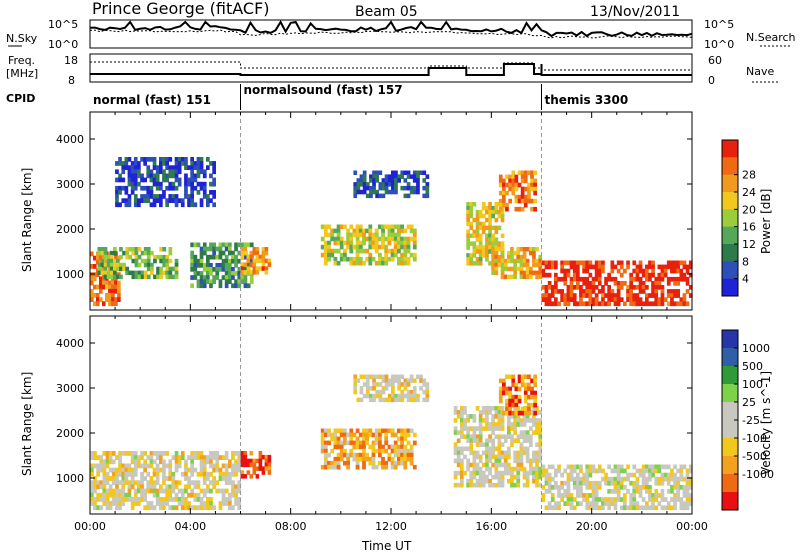 The image size is (800, 554). I want to click on colorbar-segment, so click(730, 253).